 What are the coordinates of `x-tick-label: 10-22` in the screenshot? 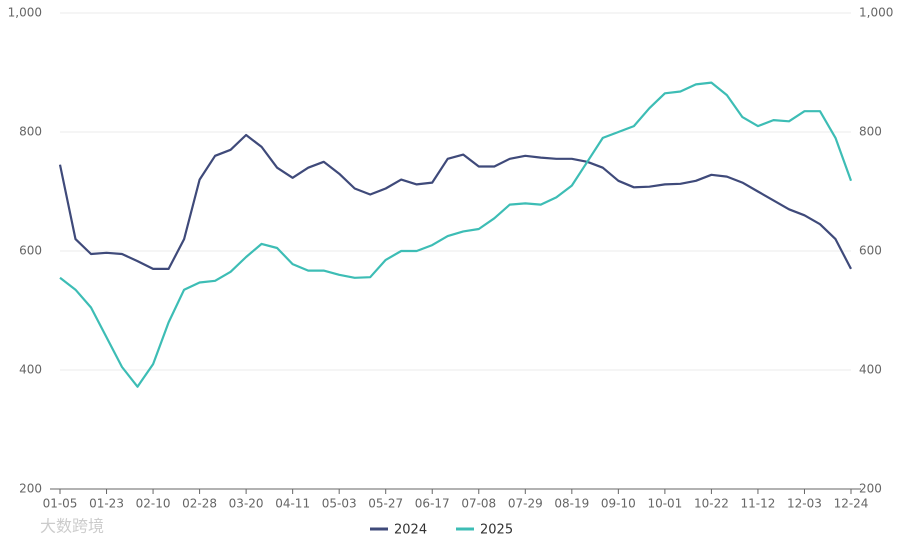 It's located at (711, 504).